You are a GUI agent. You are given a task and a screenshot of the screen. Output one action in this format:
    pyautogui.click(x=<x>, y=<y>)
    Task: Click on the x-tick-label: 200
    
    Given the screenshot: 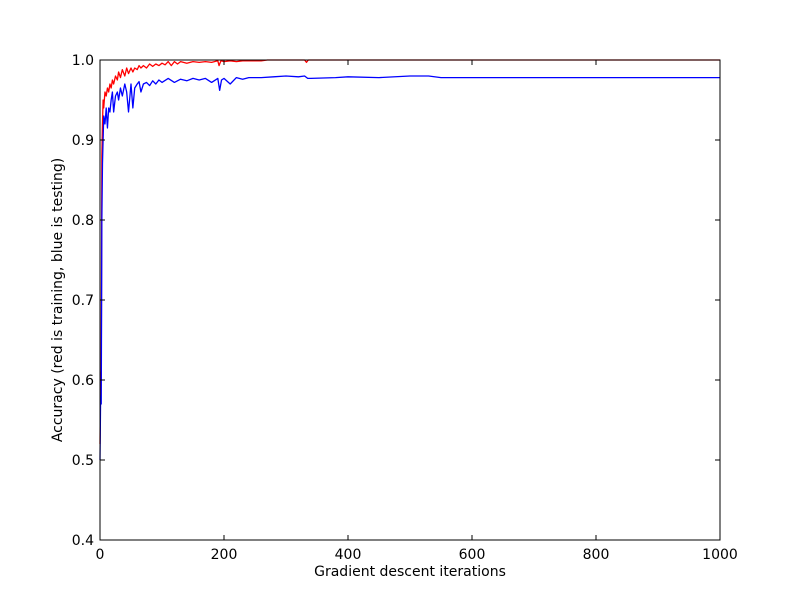 What is the action you would take?
    pyautogui.click(x=224, y=555)
    